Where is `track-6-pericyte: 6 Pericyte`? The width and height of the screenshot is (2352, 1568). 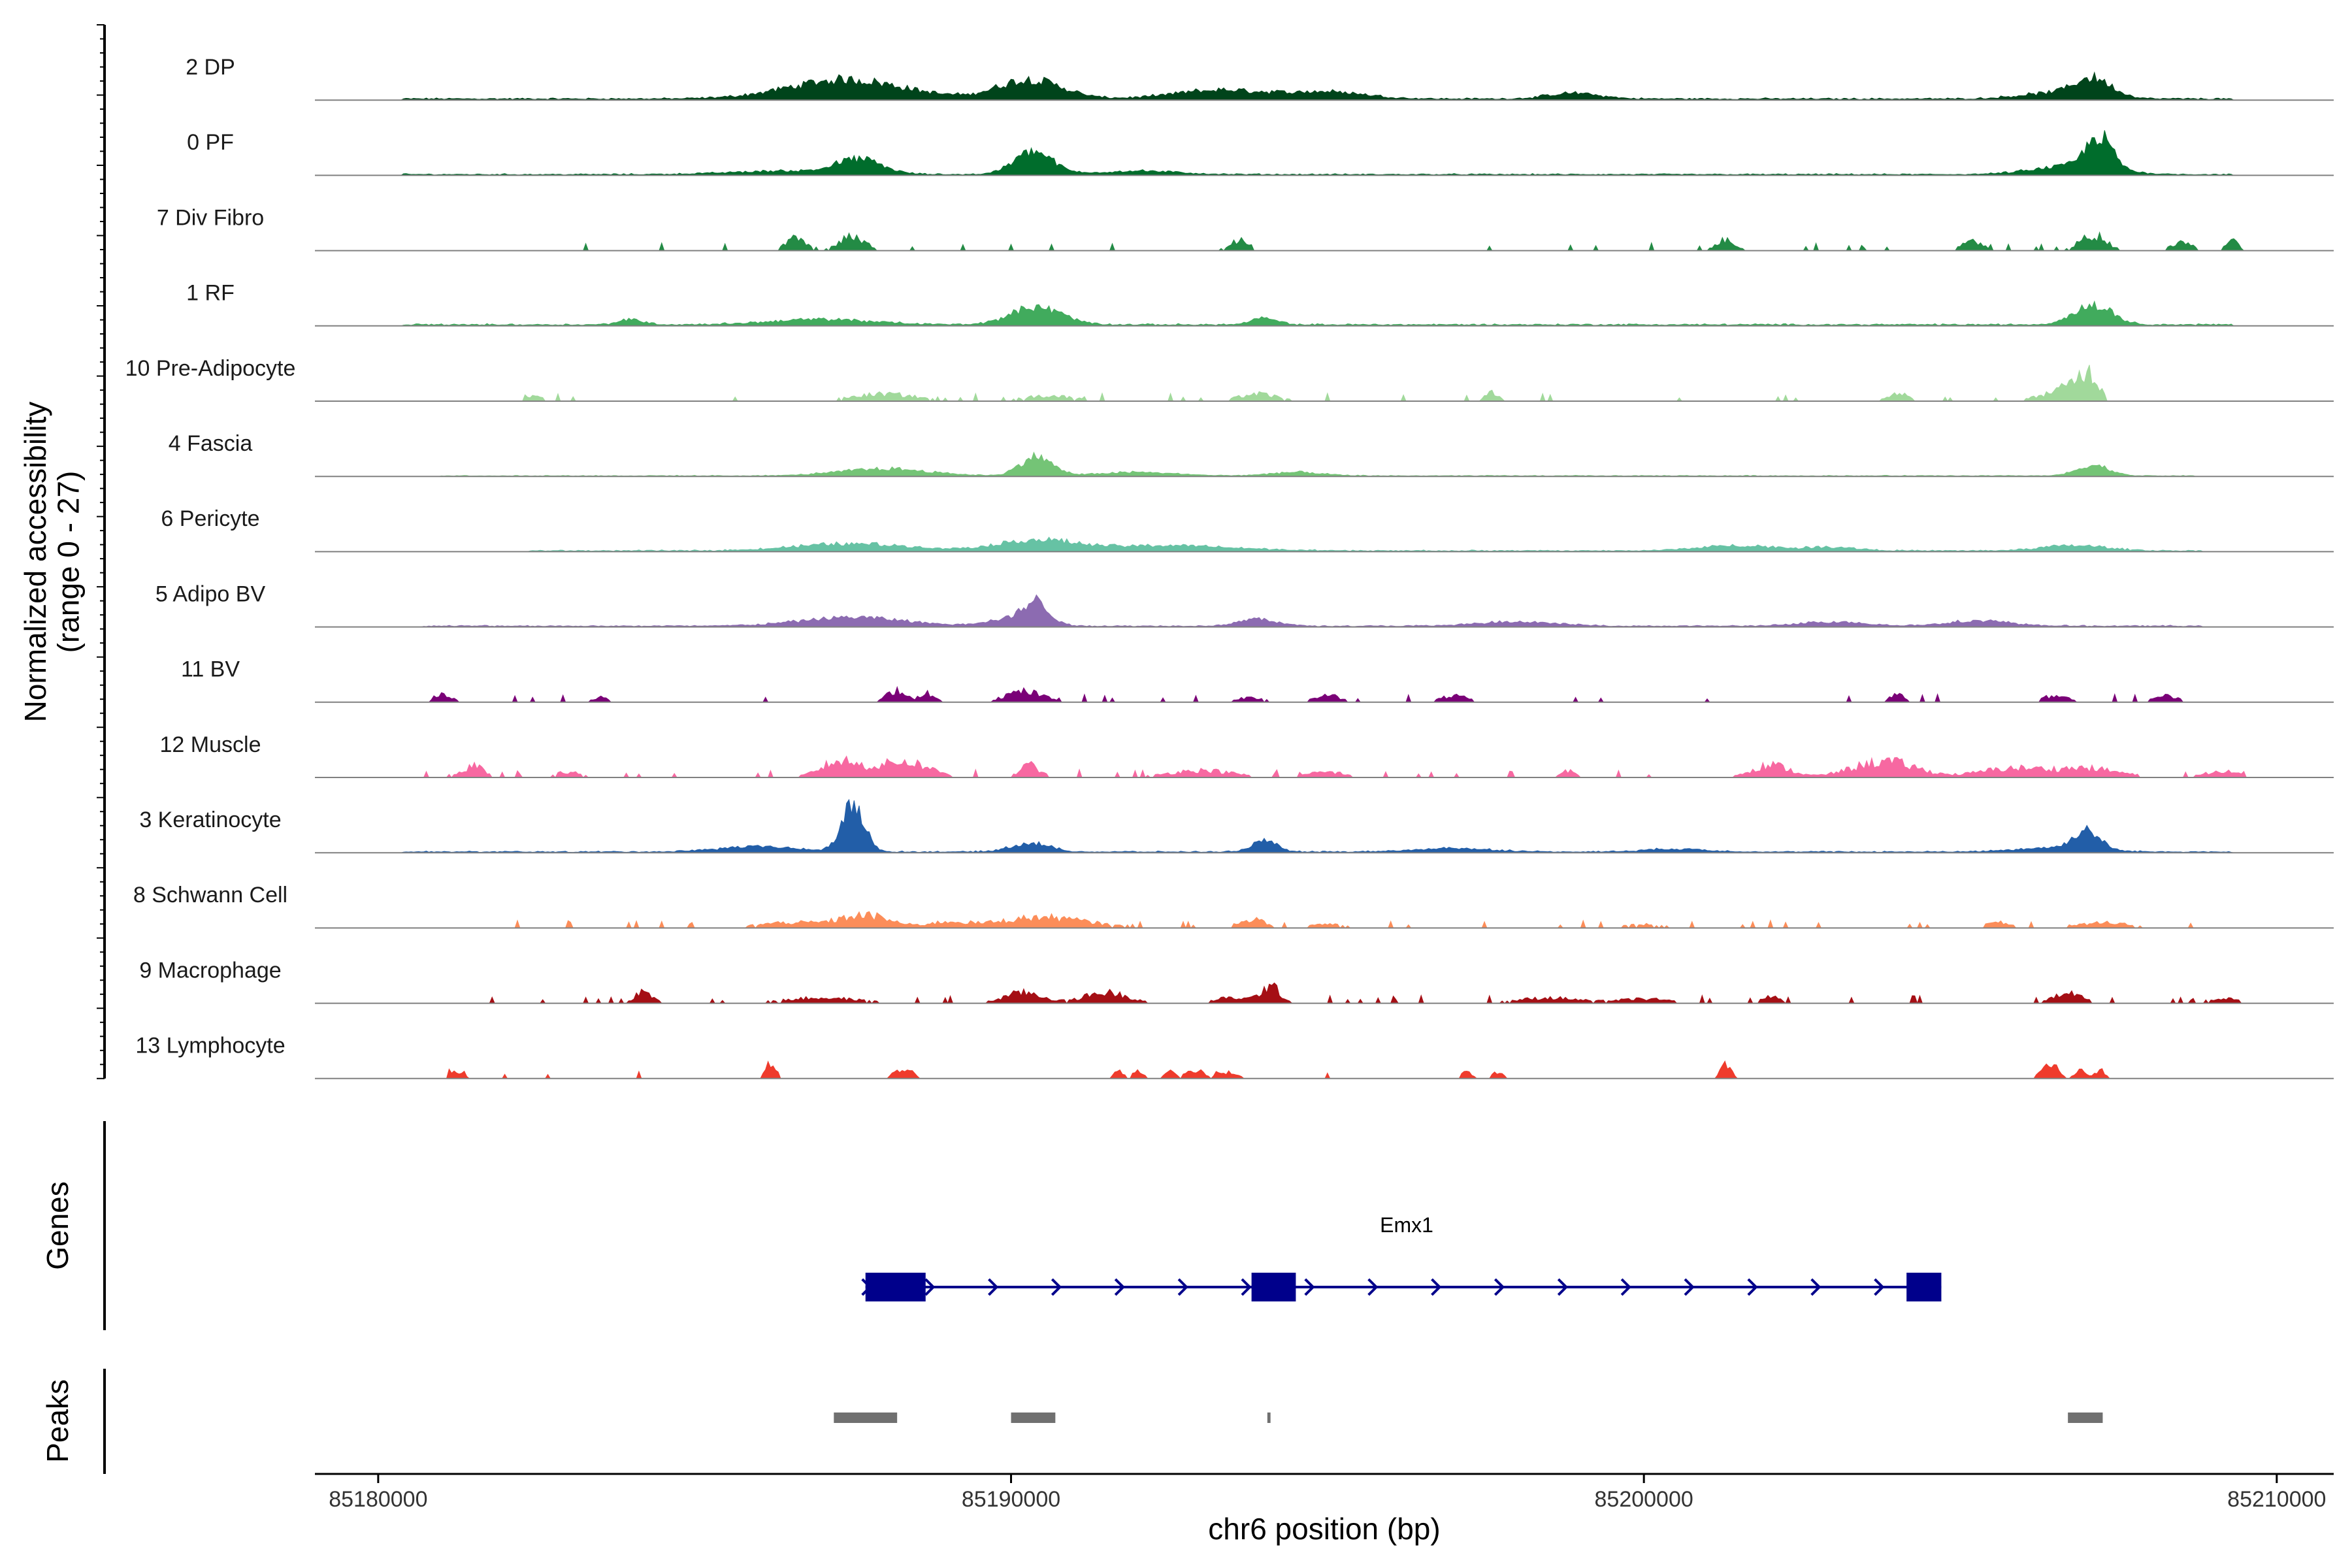
track-6-pericyte: 6 Pericyte is located at coordinates (1247, 529).